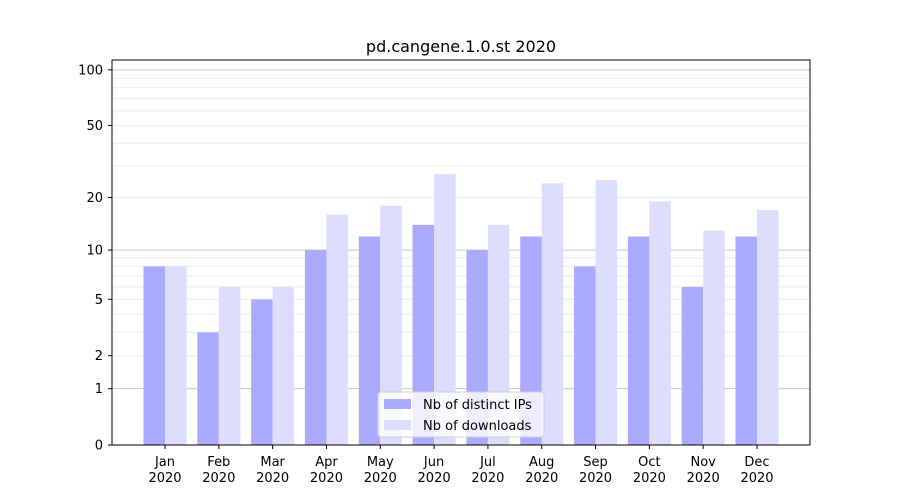 This screenshot has height=504, width=900. I want to click on x-tick-label: Mar, so click(272, 462).